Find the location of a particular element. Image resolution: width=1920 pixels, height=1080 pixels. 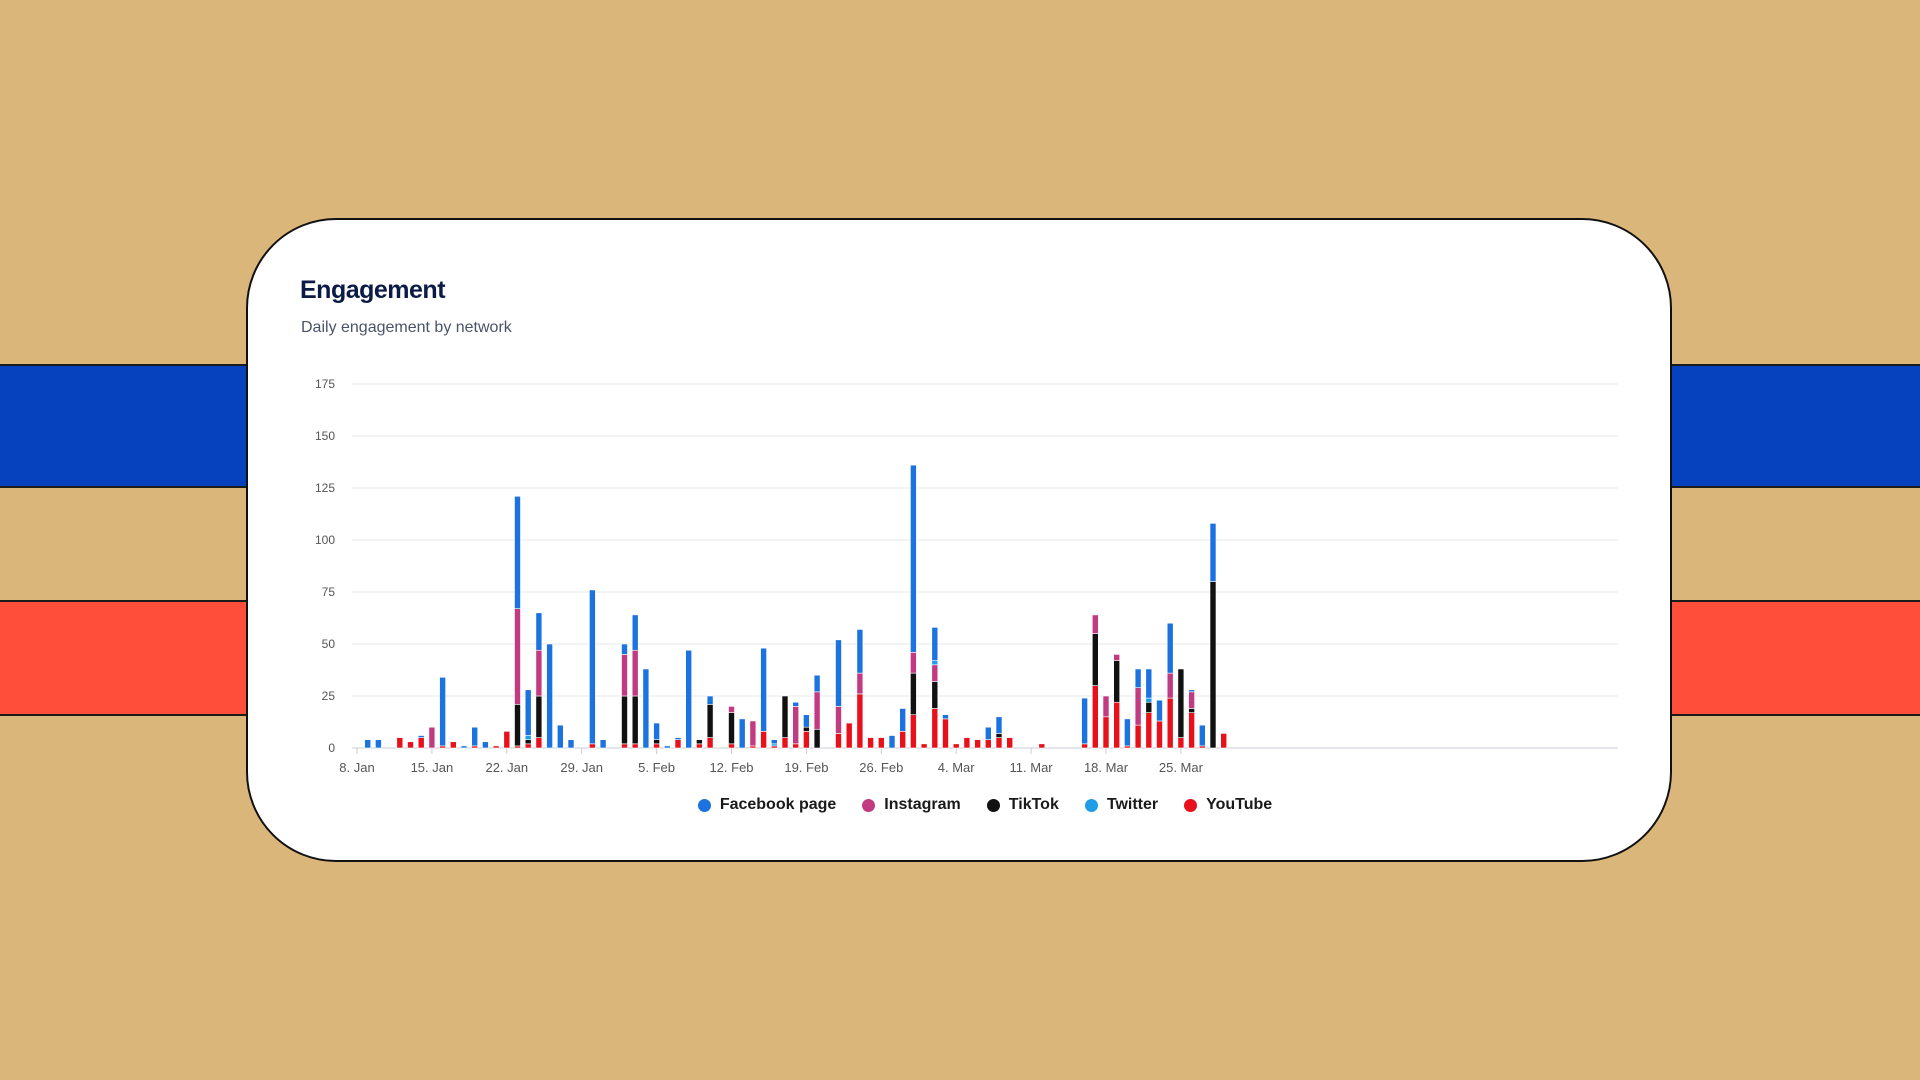

legend-item-tiktok: TikTok is located at coordinates (1022, 805).